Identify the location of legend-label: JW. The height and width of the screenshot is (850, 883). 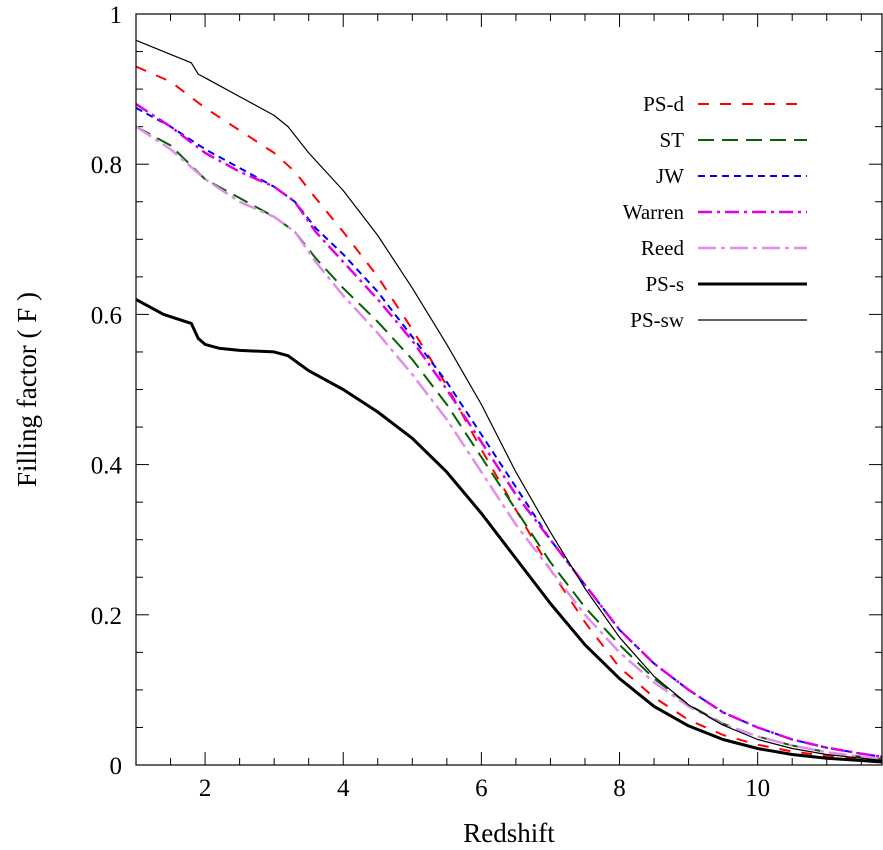
(670, 176).